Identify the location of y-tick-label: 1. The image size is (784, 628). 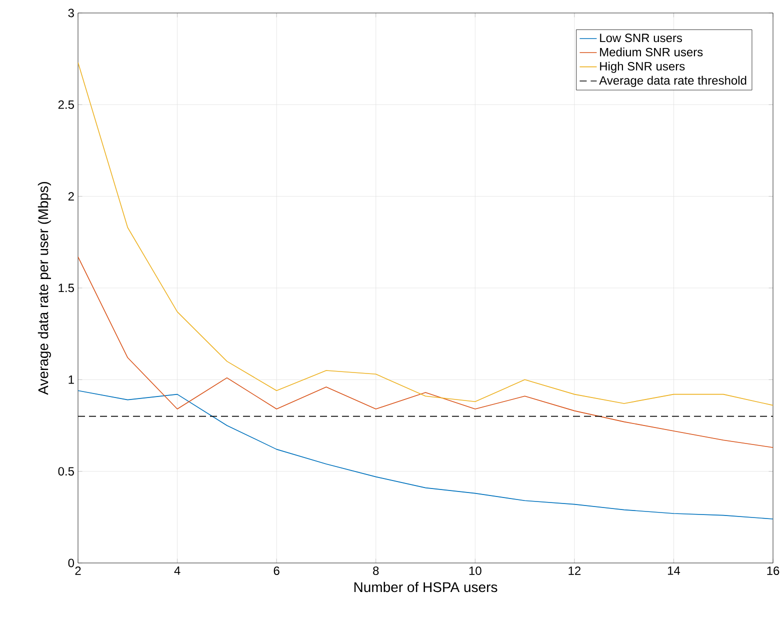
(71, 380).